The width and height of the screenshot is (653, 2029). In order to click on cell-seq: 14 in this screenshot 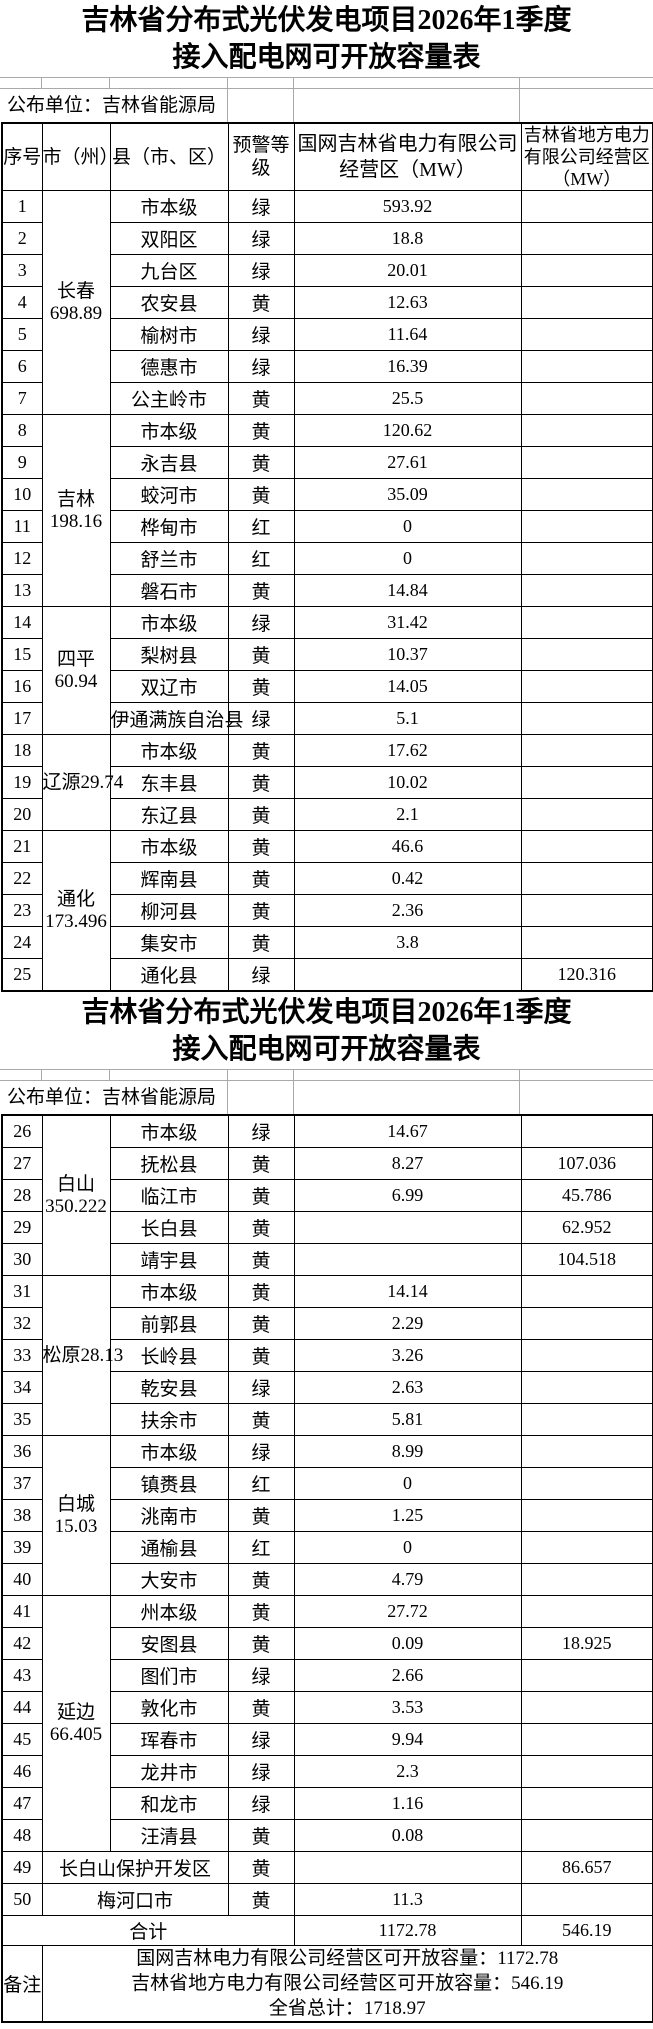, I will do `click(22, 622)`.